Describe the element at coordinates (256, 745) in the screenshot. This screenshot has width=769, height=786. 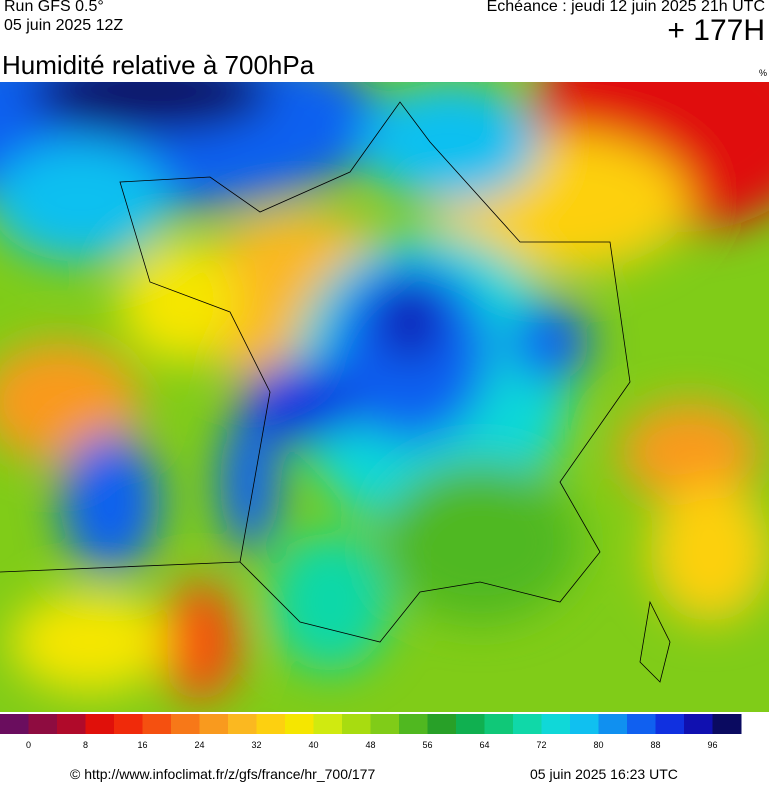
I see `colorbar-label: 32` at that location.